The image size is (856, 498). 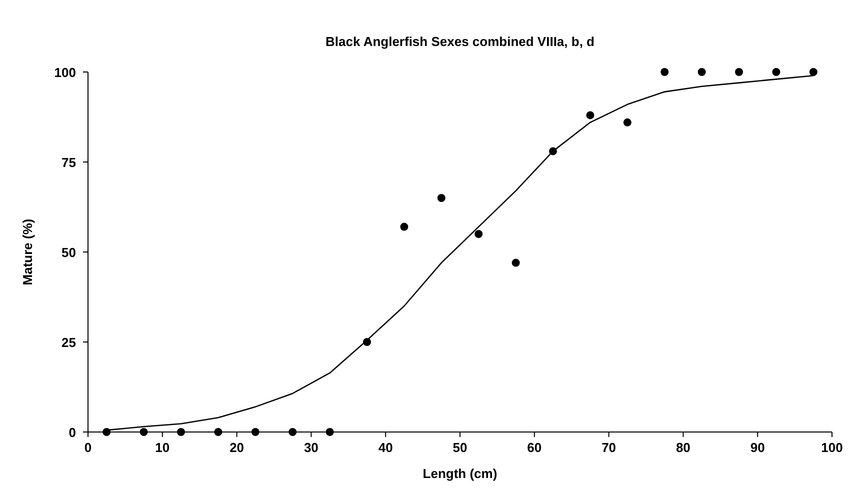 I want to click on x-tick-label: 60, so click(x=534, y=447).